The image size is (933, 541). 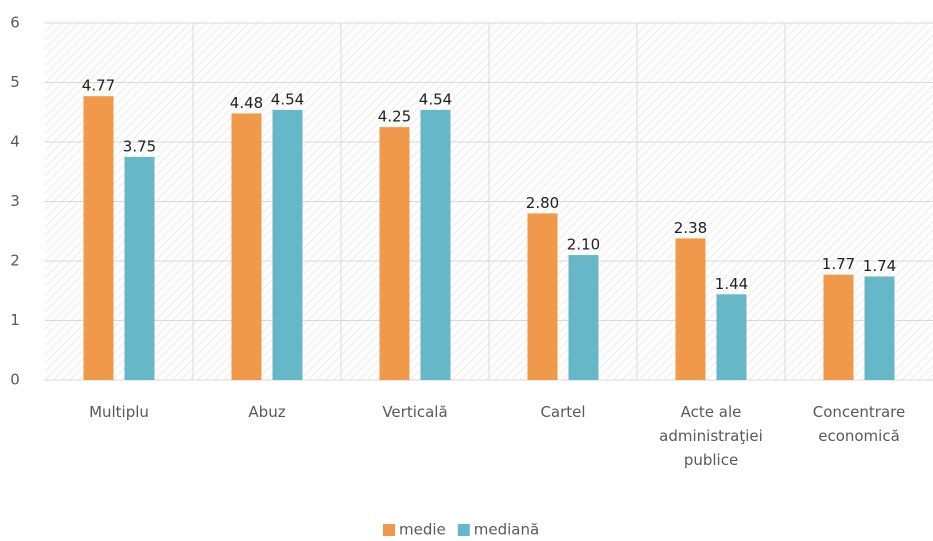 What do you see at coordinates (15, 82) in the screenshot?
I see `y-tick-label: 5` at bounding box center [15, 82].